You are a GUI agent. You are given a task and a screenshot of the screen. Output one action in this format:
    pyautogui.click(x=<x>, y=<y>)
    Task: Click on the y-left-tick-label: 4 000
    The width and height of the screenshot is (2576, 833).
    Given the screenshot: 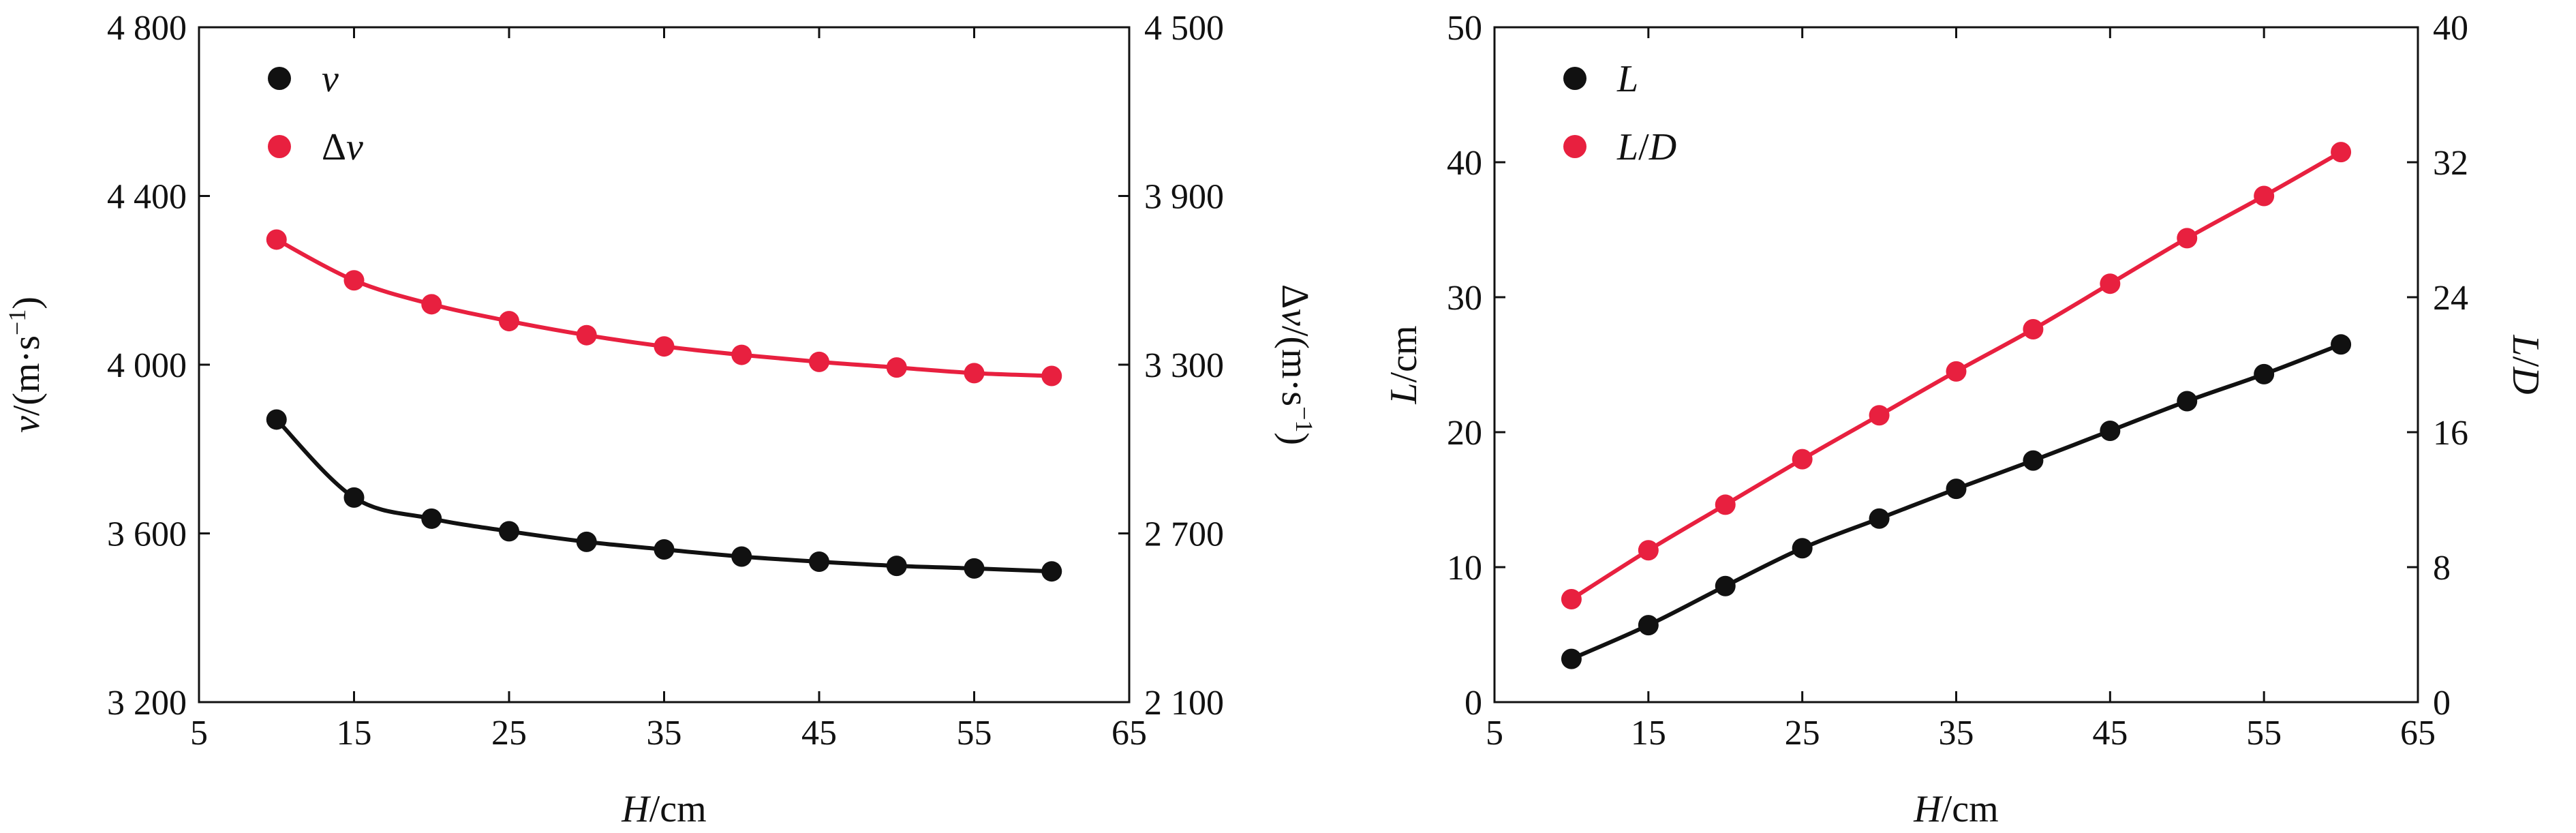 What is the action you would take?
    pyautogui.click(x=147, y=365)
    